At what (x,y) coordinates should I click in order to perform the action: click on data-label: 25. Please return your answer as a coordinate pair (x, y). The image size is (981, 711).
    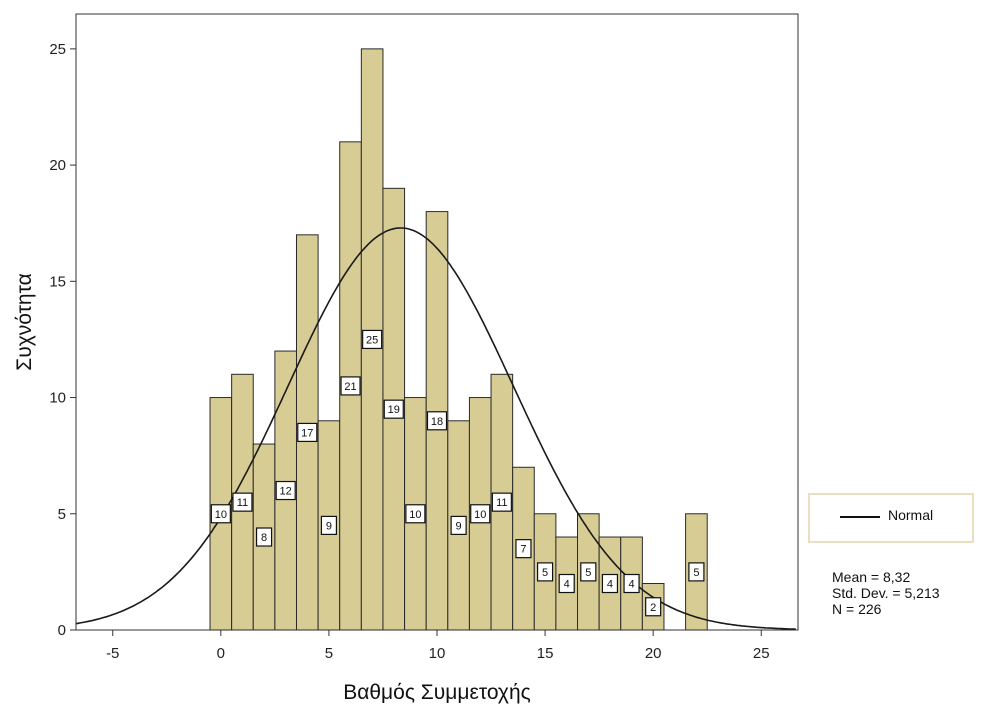
    Looking at the image, I should click on (372, 340).